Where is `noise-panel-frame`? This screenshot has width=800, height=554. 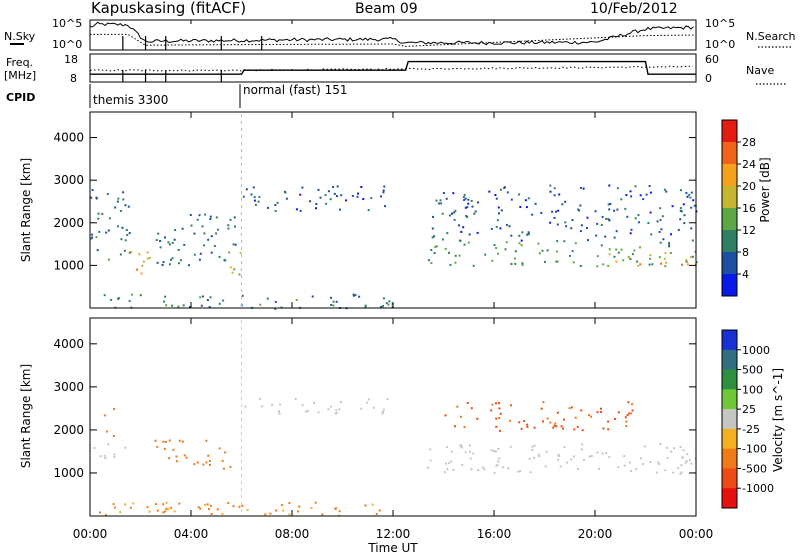
noise-panel-frame is located at coordinates (393, 35).